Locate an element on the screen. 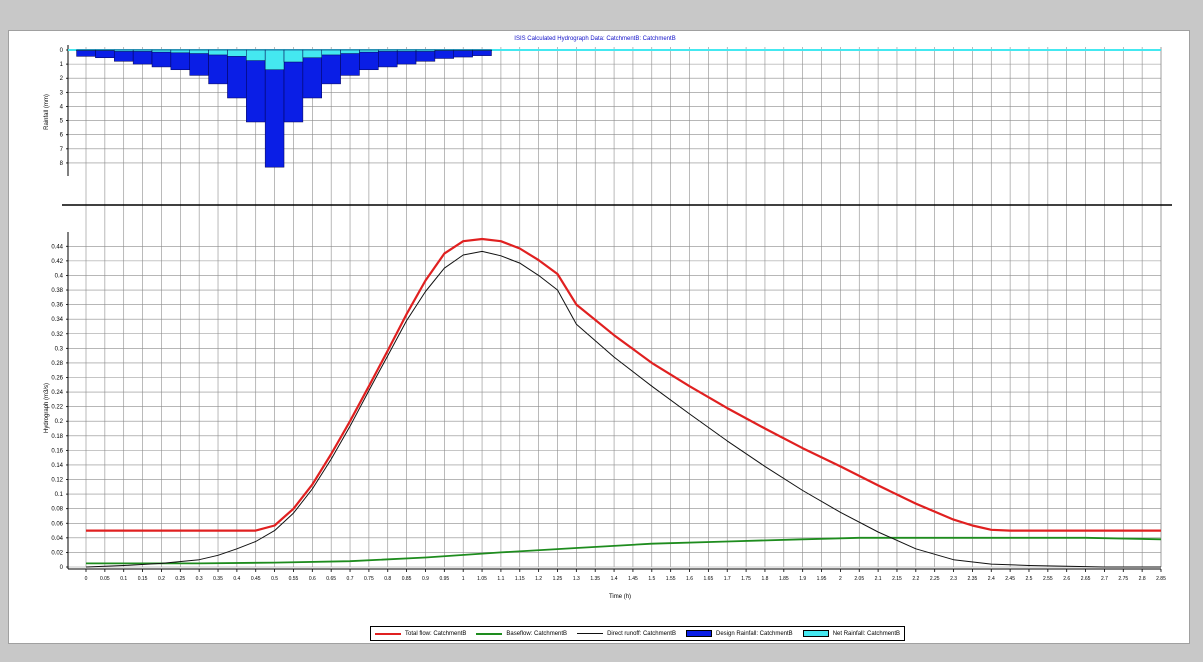 Image resolution: width=1203 pixels, height=662 pixels. rainfall-tick-label: 6 is located at coordinates (62, 136).